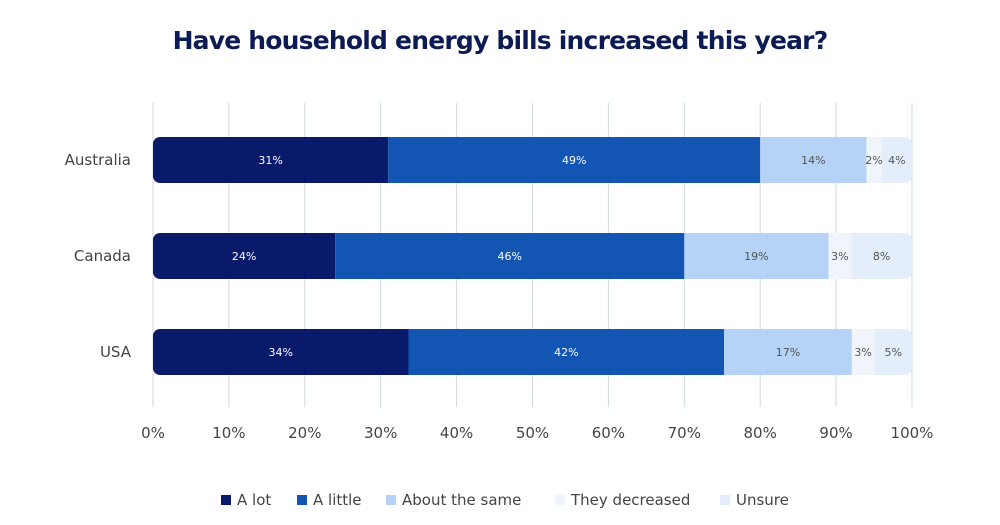 The width and height of the screenshot is (1000, 525). What do you see at coordinates (631, 500) in the screenshot?
I see `legend-label: They decreased` at bounding box center [631, 500].